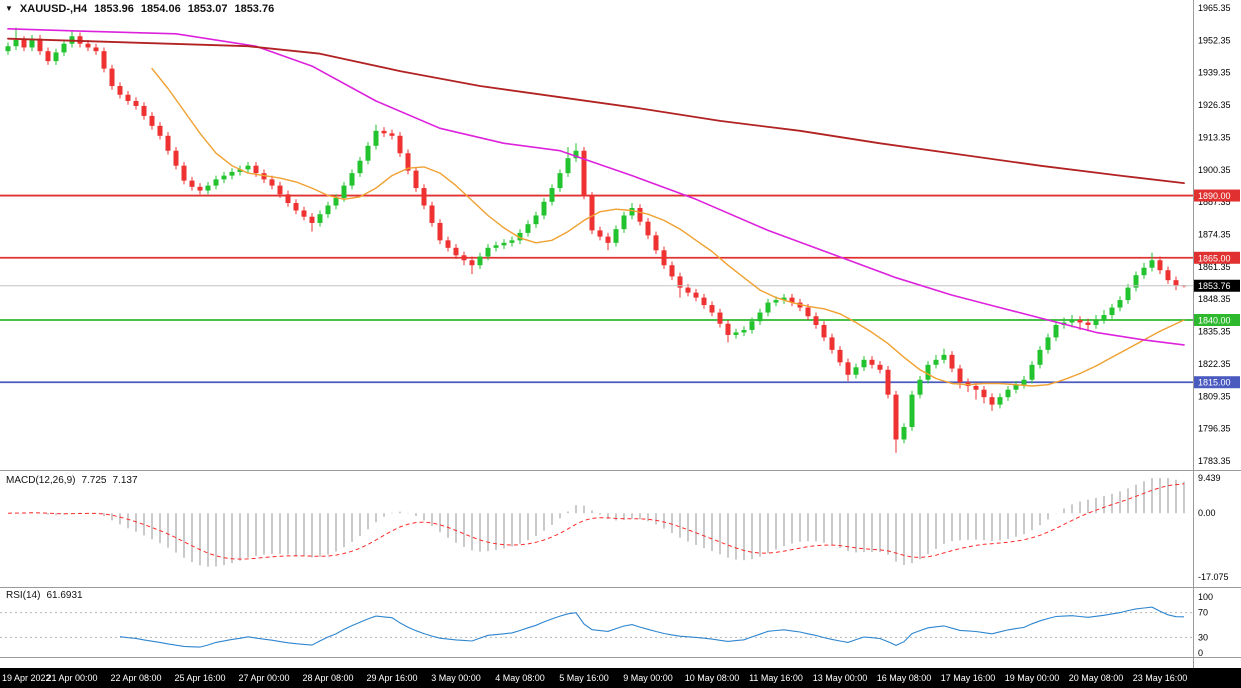 This screenshot has height=688, width=1241. What do you see at coordinates (391, 678) in the screenshot?
I see `time-axis-label: 29 Apr 16:00` at bounding box center [391, 678].